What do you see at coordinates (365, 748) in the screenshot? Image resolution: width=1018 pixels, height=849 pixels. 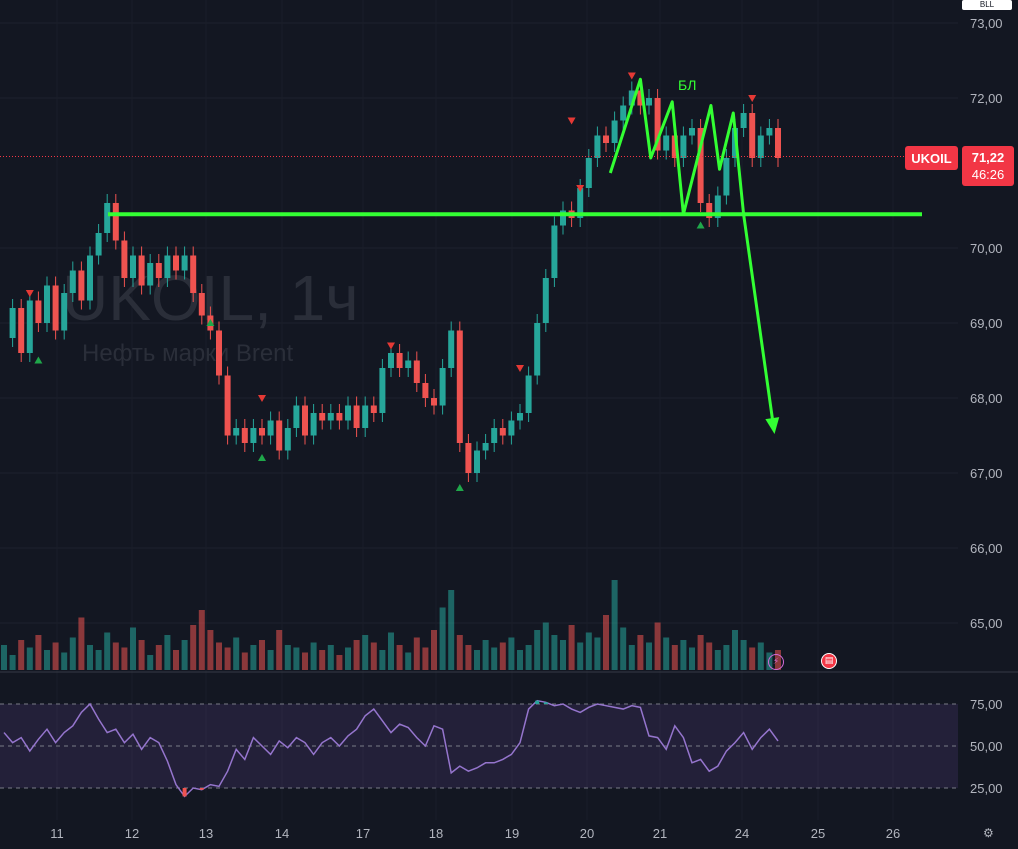 I see `rsi-overbought-fill` at bounding box center [365, 748].